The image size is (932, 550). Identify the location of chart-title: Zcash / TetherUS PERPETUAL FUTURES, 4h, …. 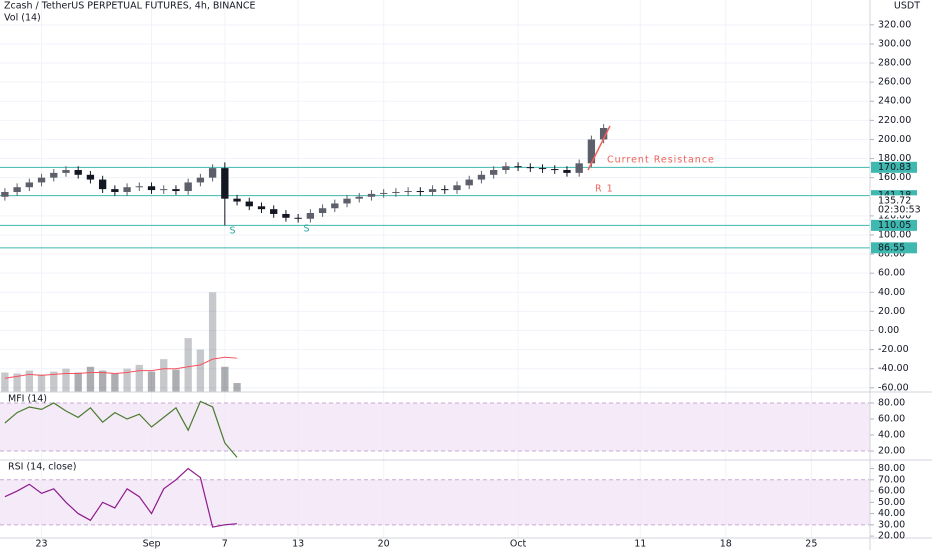
(130, 6).